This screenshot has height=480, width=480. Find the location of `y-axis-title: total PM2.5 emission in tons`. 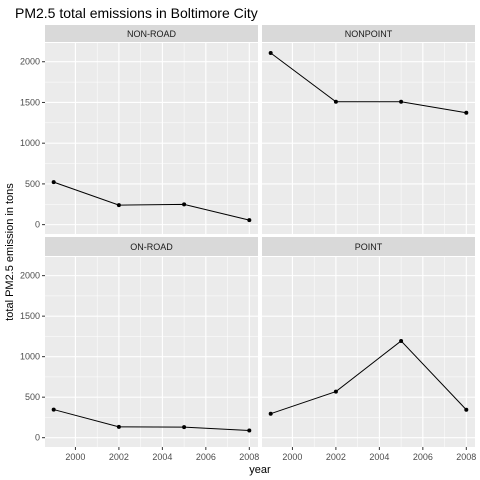

y-axis-title: total PM2.5 emission in tons is located at coordinates (10, 252).